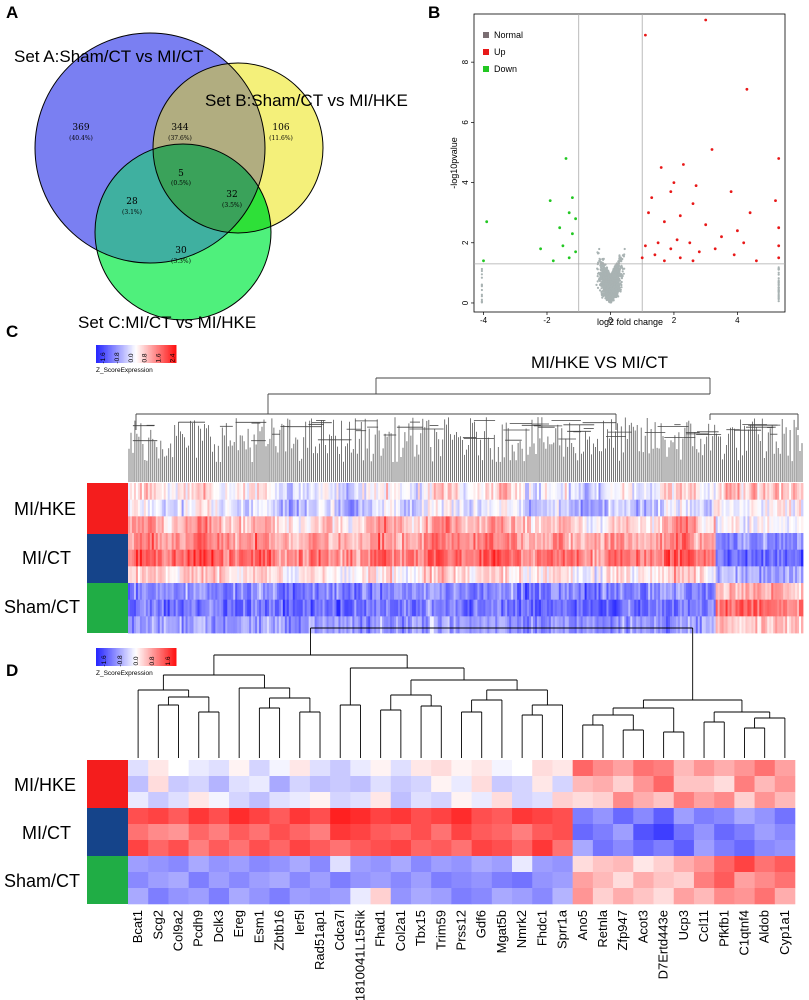 This screenshot has height=1000, width=809. Describe the element at coordinates (631, 140) in the screenshot. I see `volcano-significant-points` at that location.